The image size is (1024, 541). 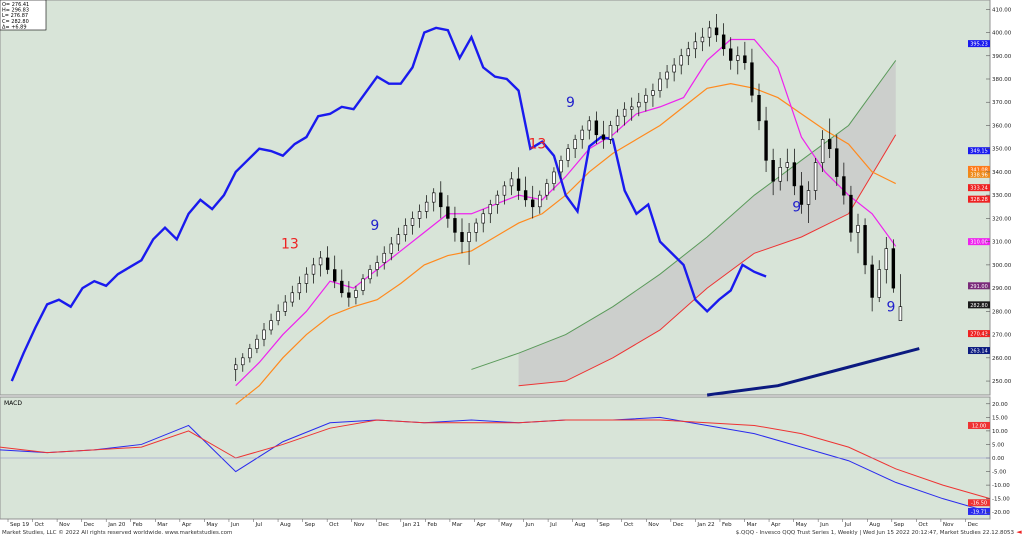 What do you see at coordinates (1001, 513) in the screenshot?
I see `macd-y-tick-label: -20.00` at bounding box center [1001, 513].